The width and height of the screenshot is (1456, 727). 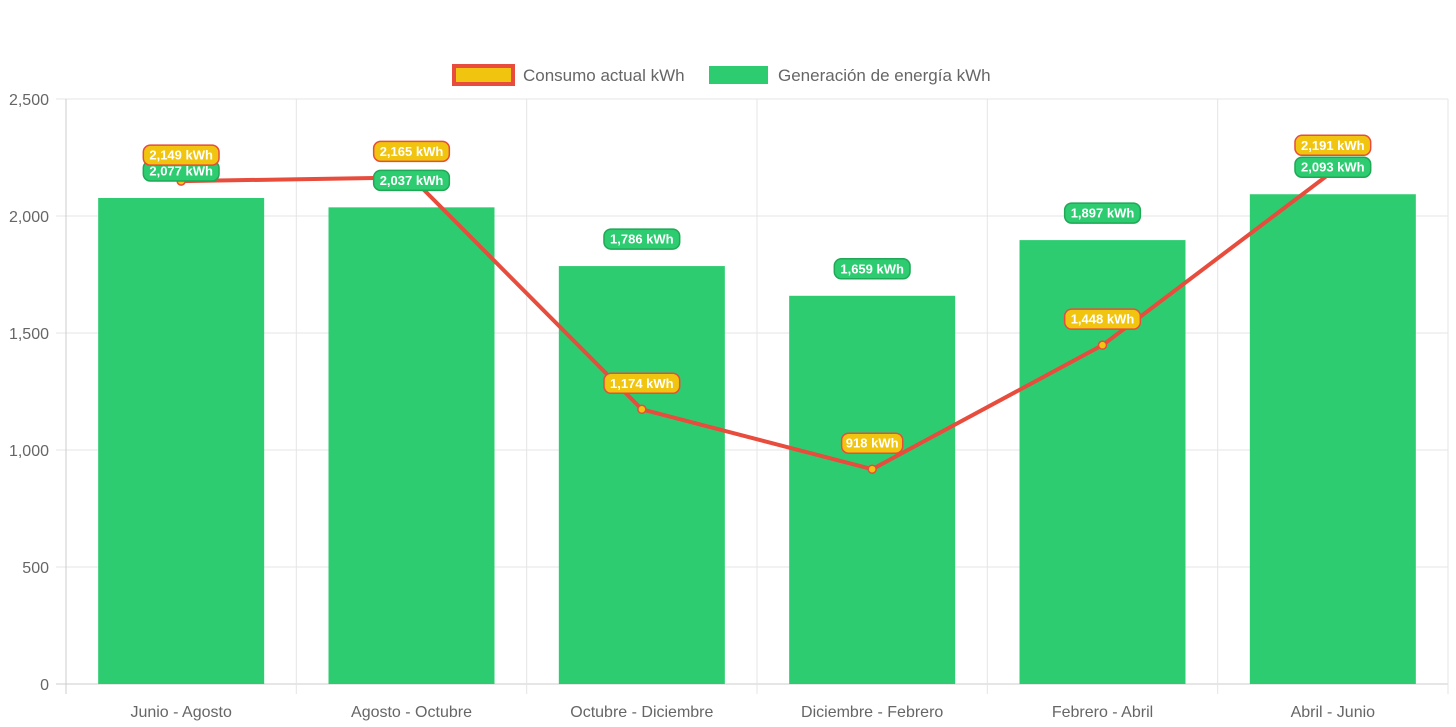 I want to click on line-data-label-text: 1,448 kWh, so click(x=1103, y=319).